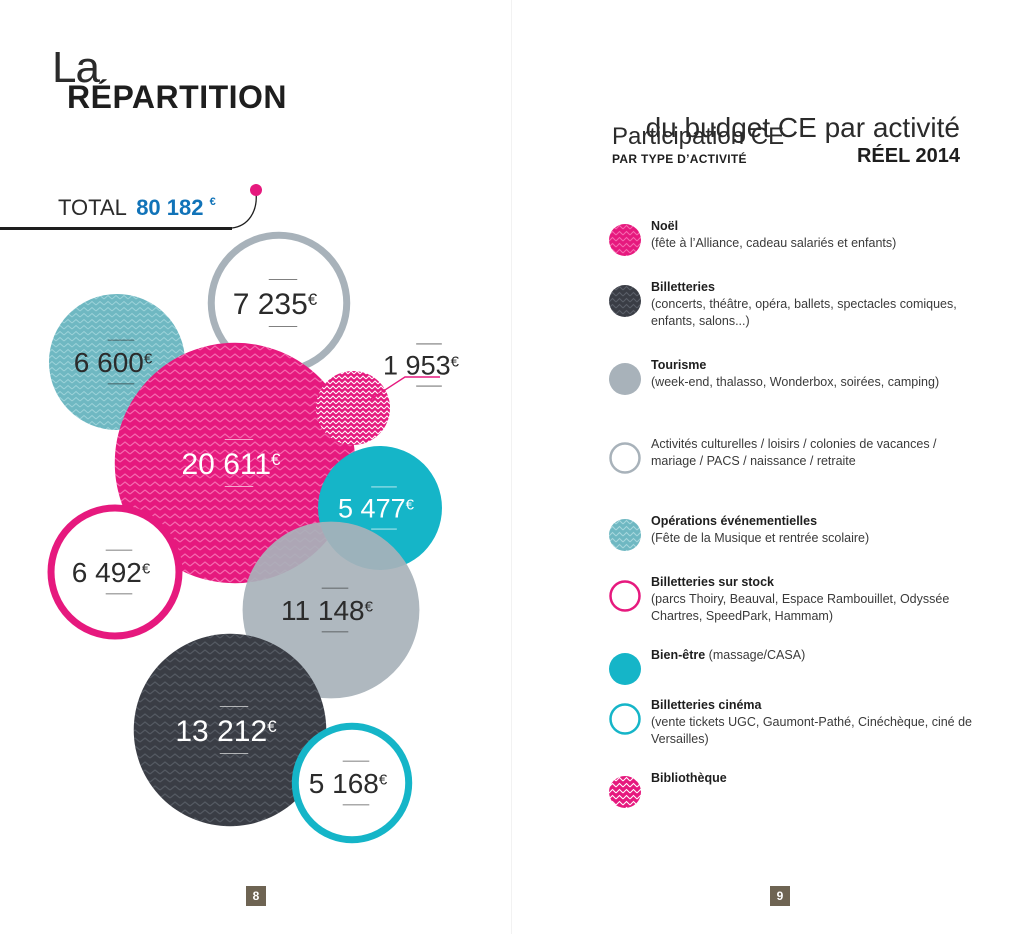 This screenshot has width=1024, height=934. I want to click on title-repartition: RÉPARTITION, so click(177, 97).